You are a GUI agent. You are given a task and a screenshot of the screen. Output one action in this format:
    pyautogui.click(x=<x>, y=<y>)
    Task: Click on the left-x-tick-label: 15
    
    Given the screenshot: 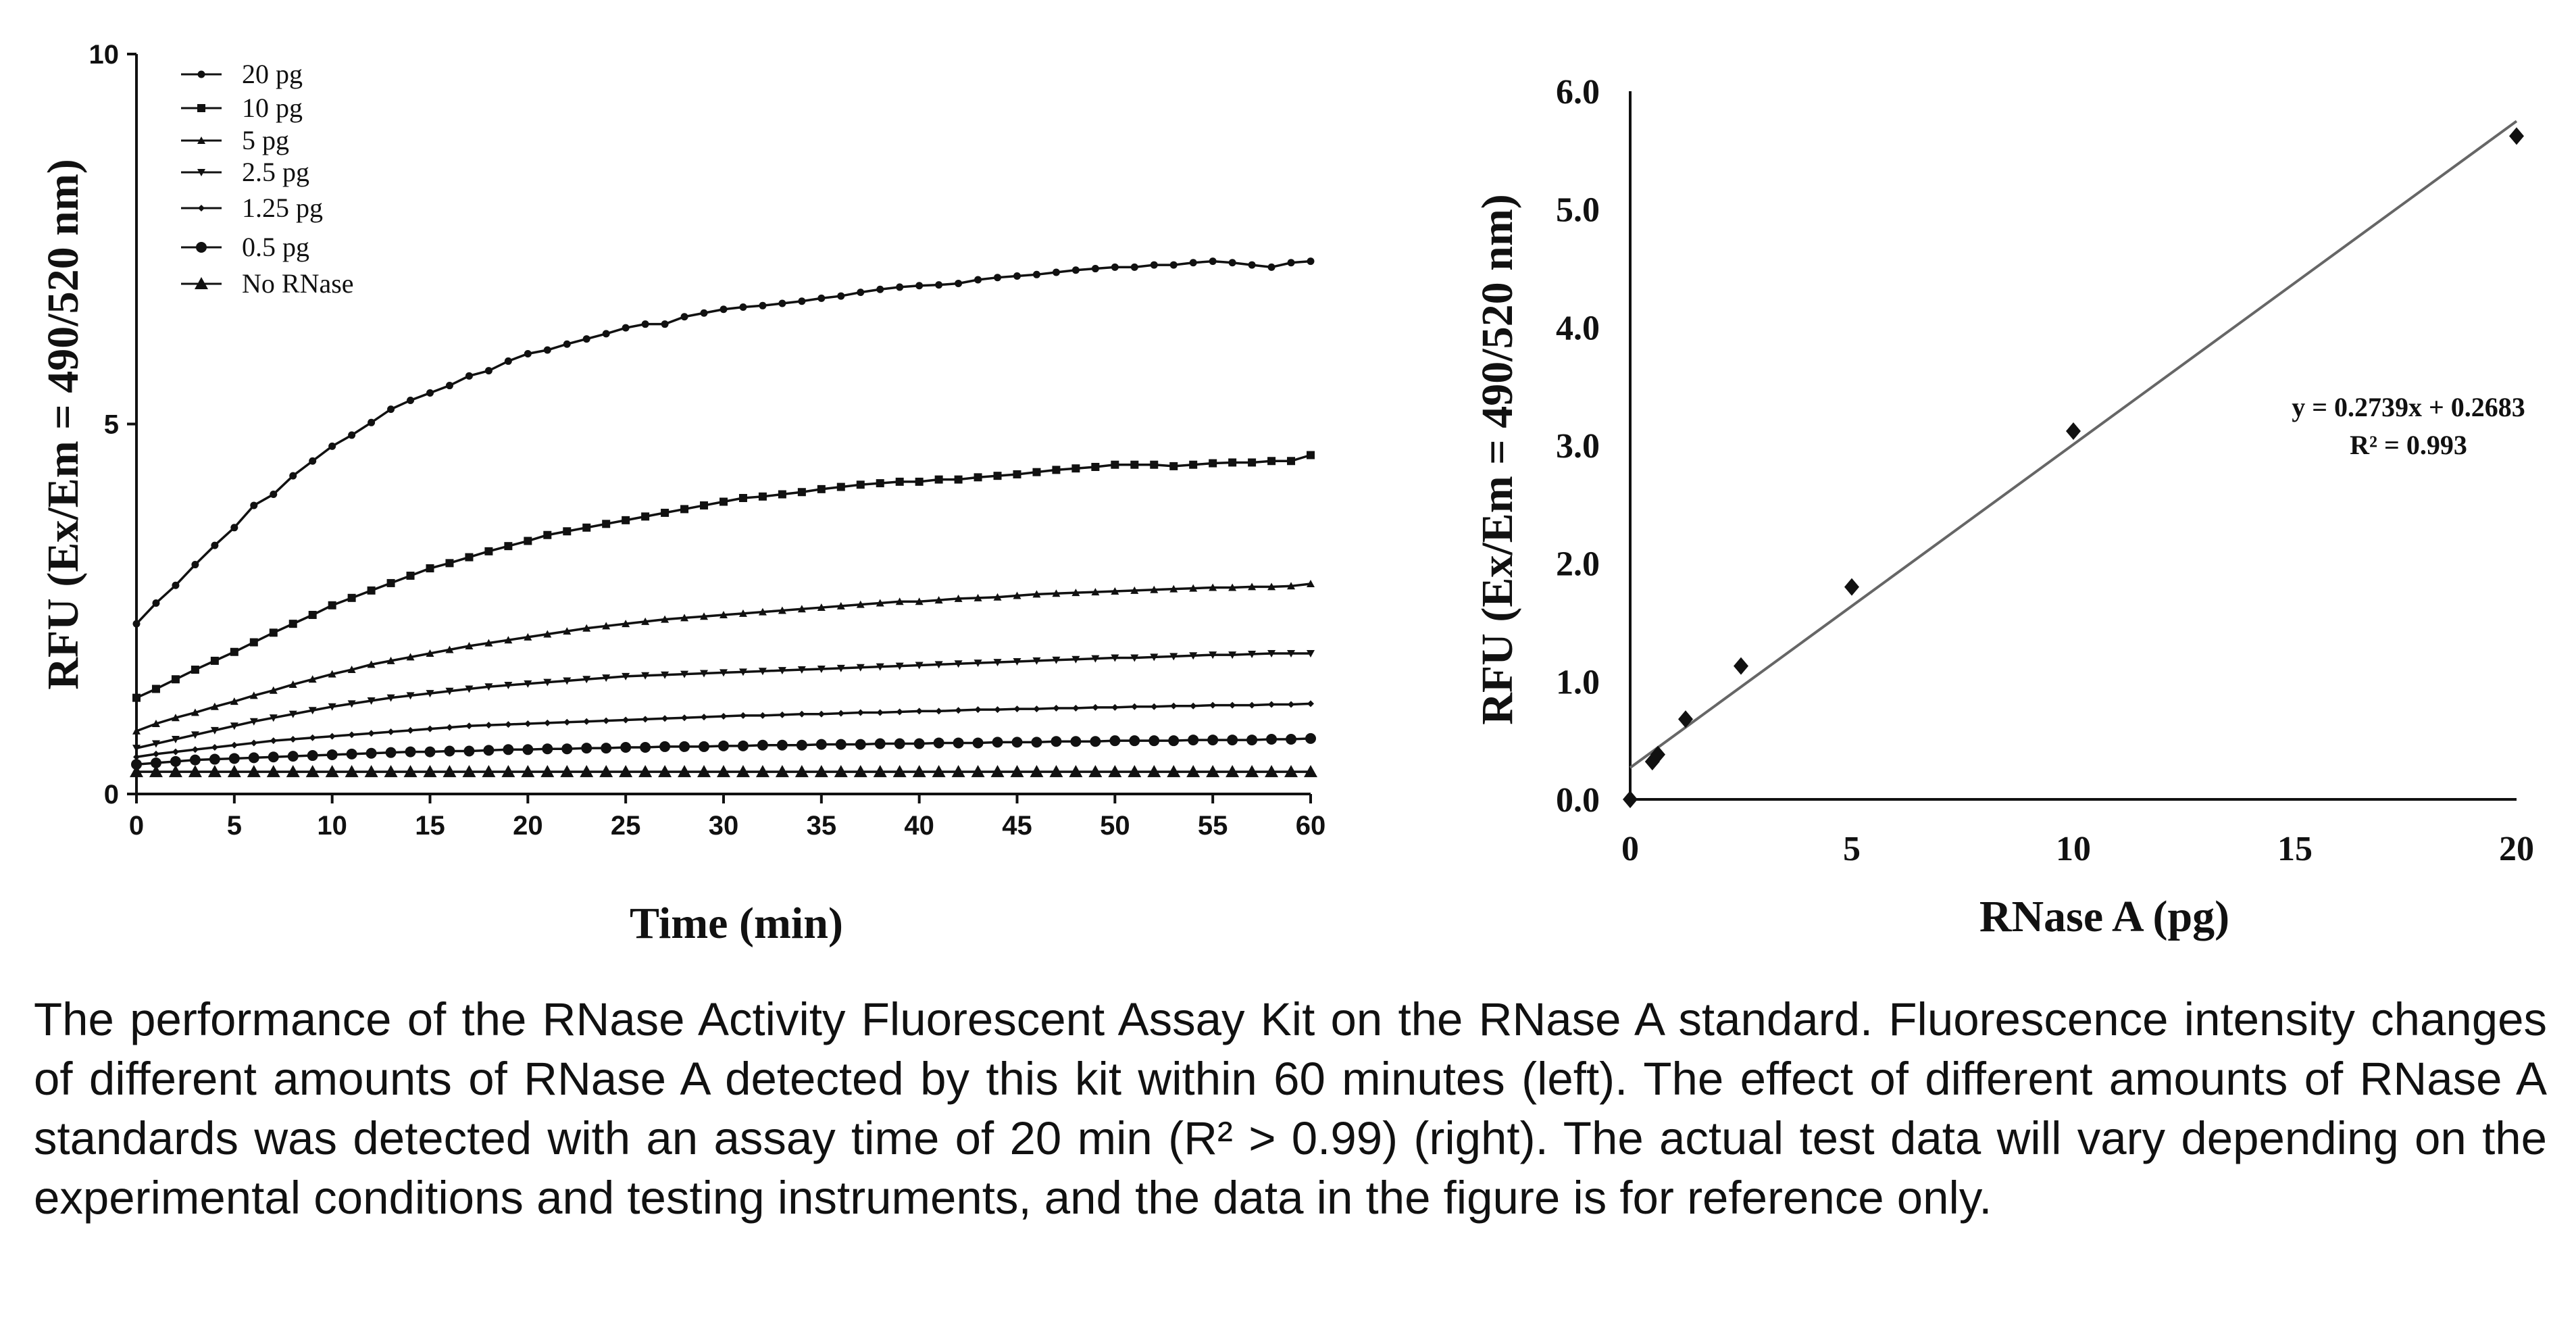 What is the action you would take?
    pyautogui.click(x=430, y=826)
    